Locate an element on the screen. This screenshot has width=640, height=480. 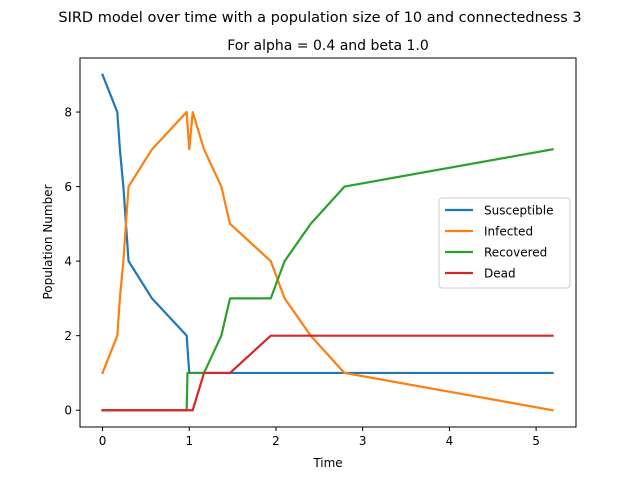
x-tick-label: 2 is located at coordinates (276, 441).